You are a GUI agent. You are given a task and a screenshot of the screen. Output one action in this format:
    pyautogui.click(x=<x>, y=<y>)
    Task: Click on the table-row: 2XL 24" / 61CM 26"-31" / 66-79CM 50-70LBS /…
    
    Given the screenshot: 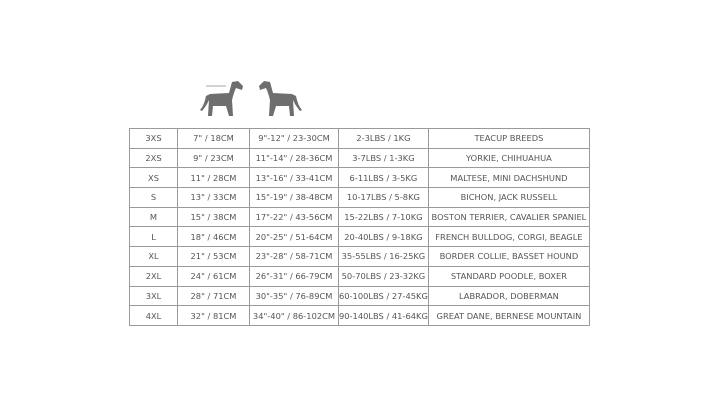 What is the action you would take?
    pyautogui.click(x=360, y=276)
    